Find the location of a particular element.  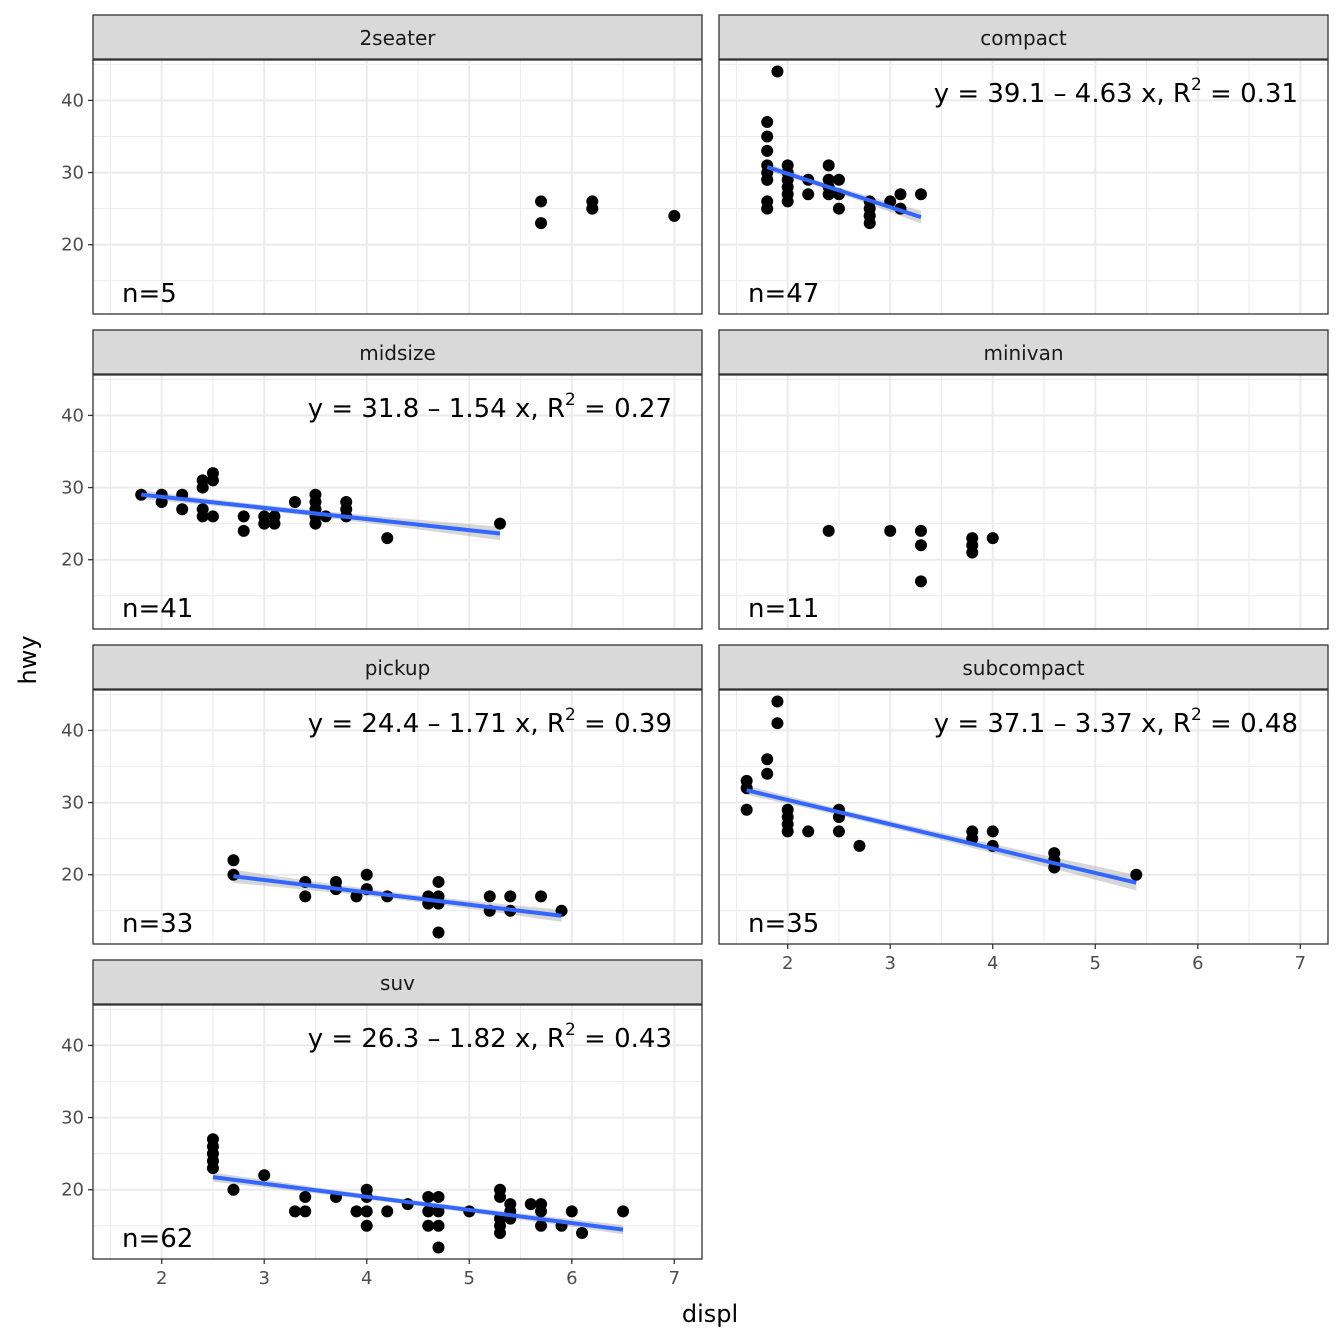

facet-strip-label: compact is located at coordinates (1023, 38).